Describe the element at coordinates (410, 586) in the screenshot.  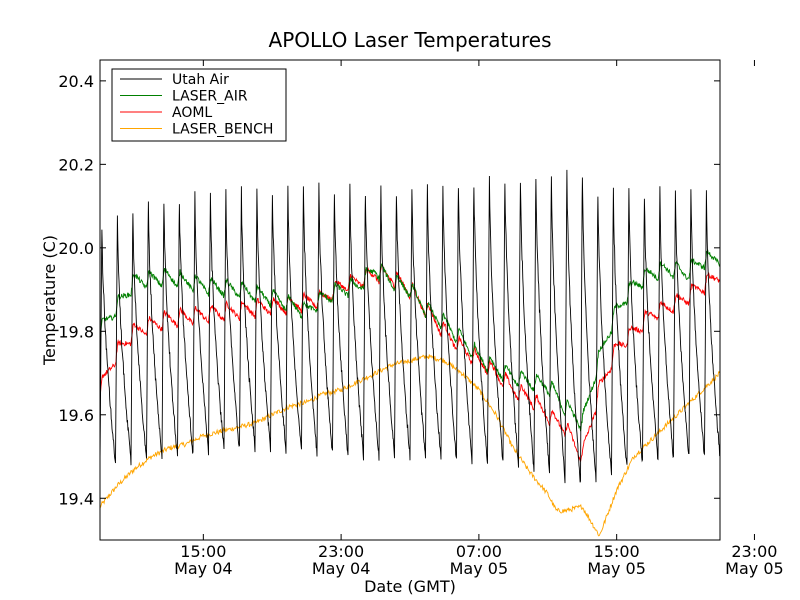
I see `x-axis-label: Date (GMT)` at that location.